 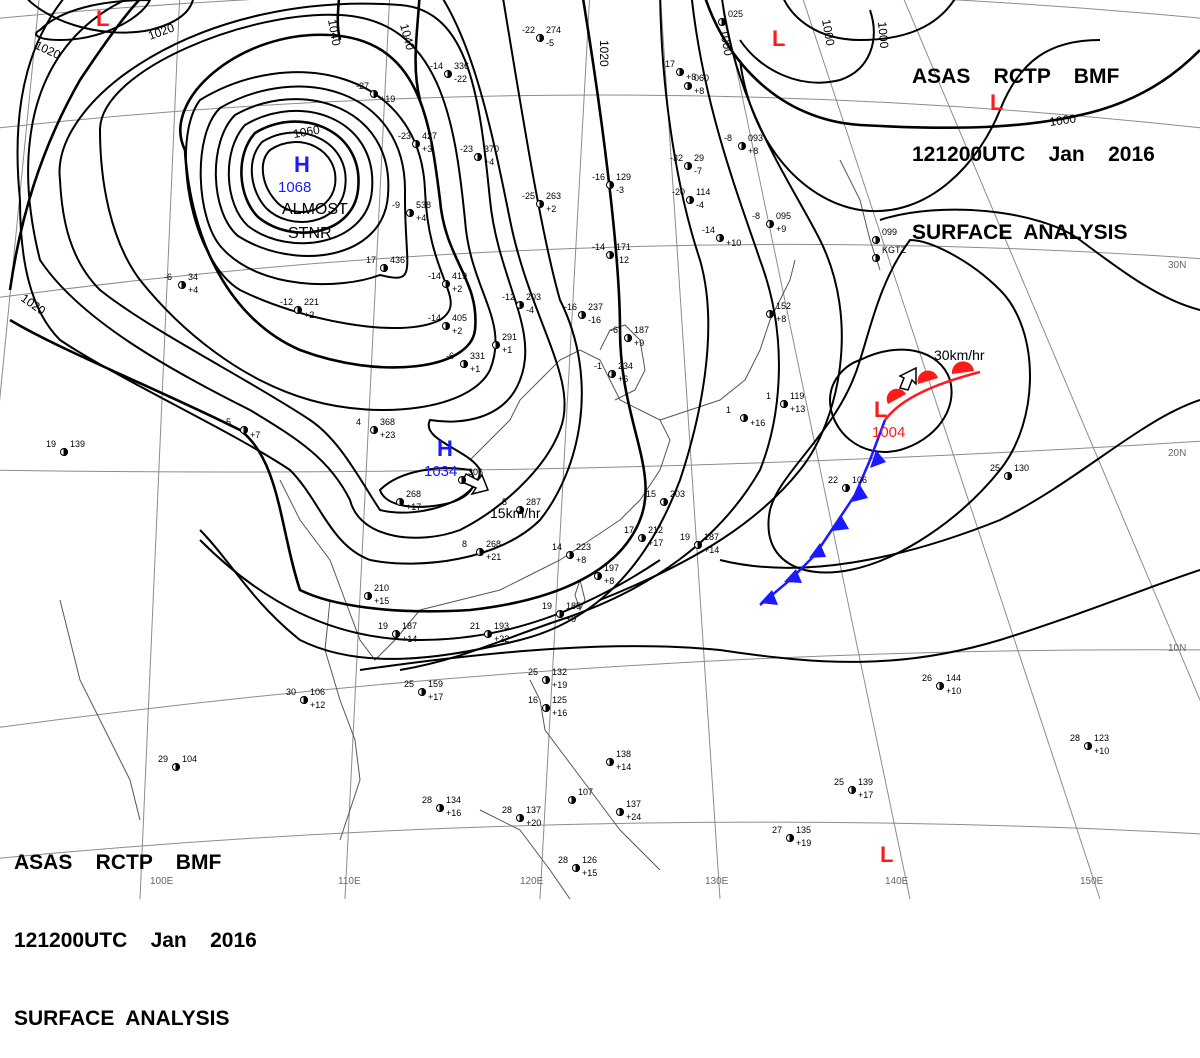 What do you see at coordinates (396, 205) in the screenshot?
I see `station-temperature: -9` at bounding box center [396, 205].